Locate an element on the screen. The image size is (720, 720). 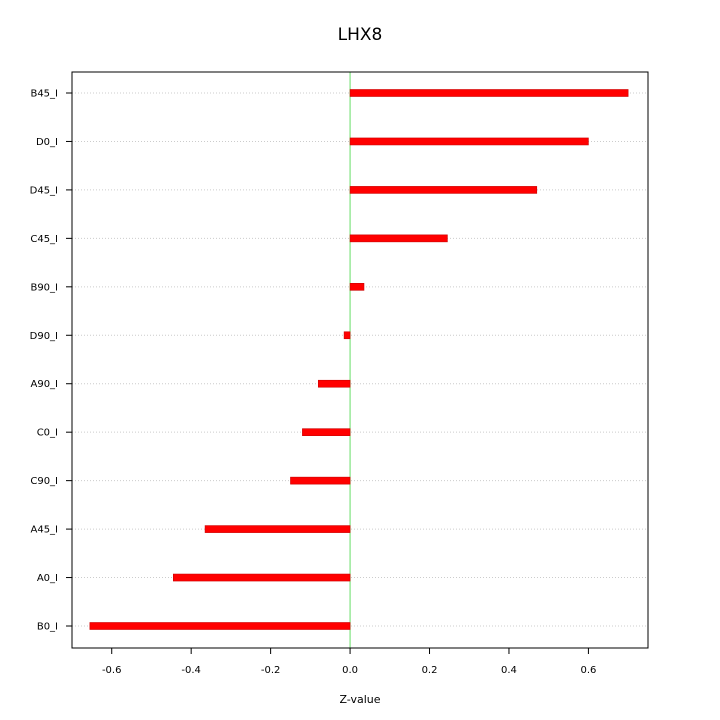
x-axis: -0.6 -0.4 -0.2 0.0 0.2 0.4 0.6 is located at coordinates (349, 662).